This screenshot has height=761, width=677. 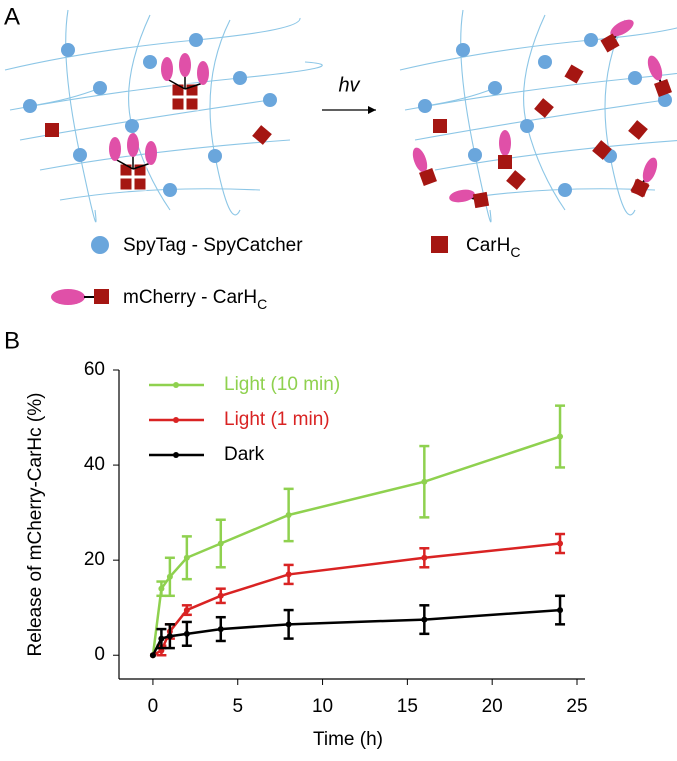 What do you see at coordinates (153, 706) in the screenshot?
I see `x-tick-label: 0` at bounding box center [153, 706].